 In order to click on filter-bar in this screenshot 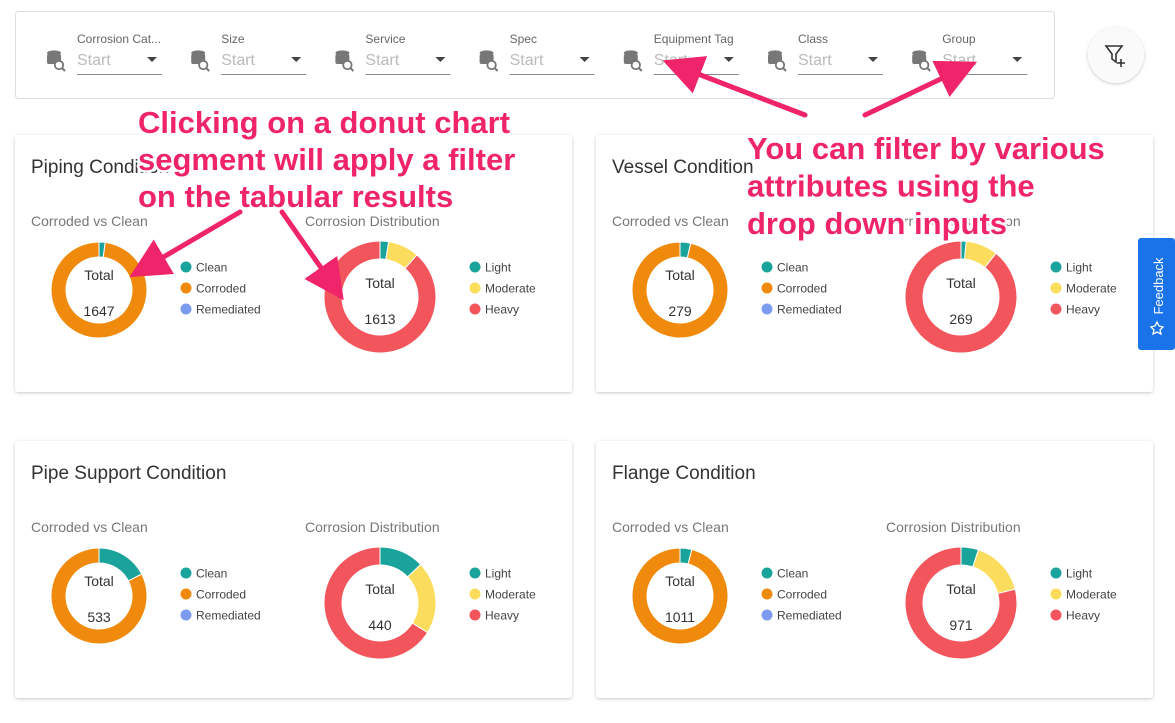, I will do `click(535, 55)`.